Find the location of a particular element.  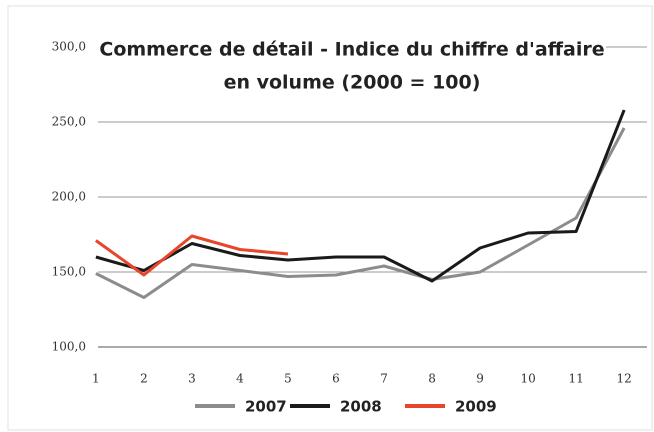

x-tick-label: 9 is located at coordinates (480, 379).